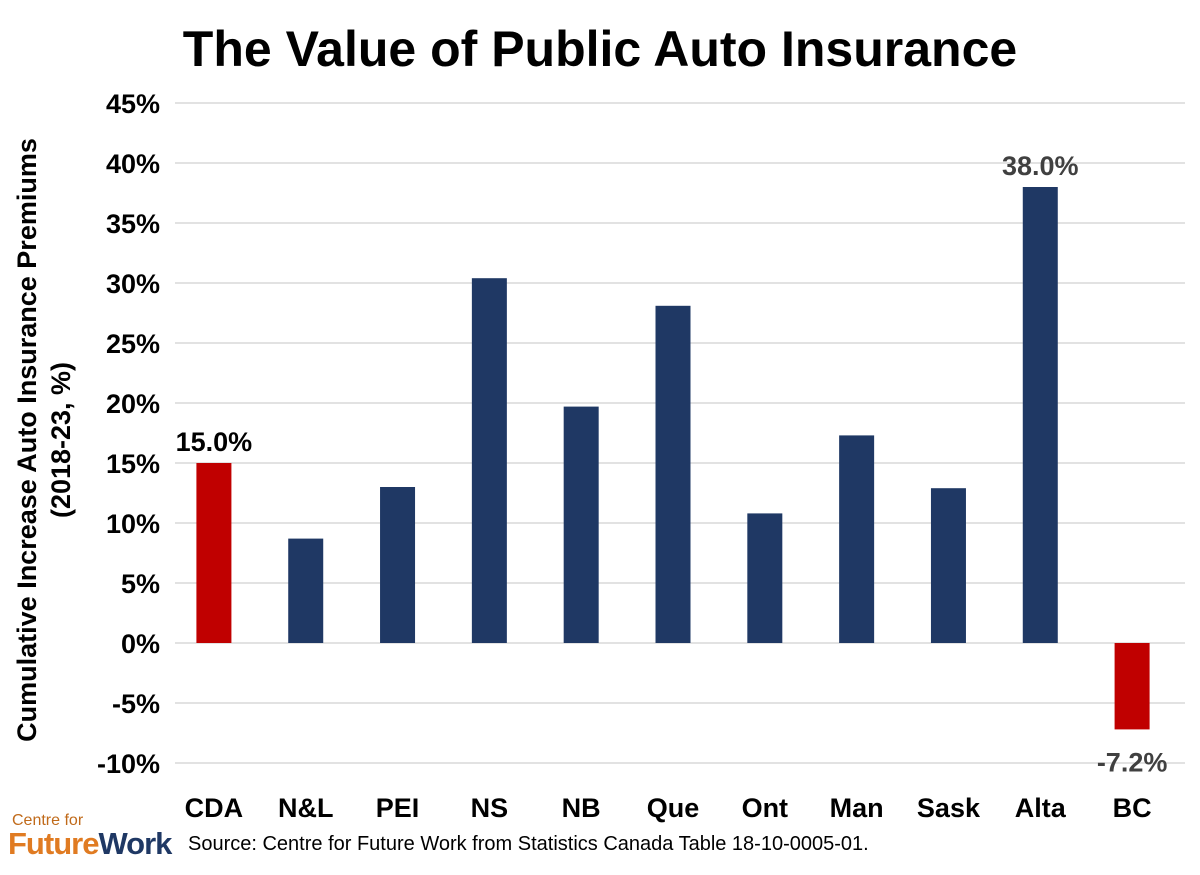  I want to click on y-tick-label: 0%, so click(140, 644).